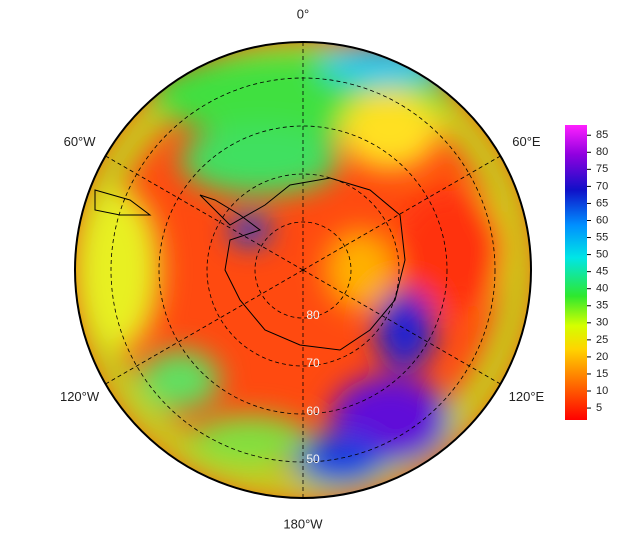 This screenshot has width=625, height=557. What do you see at coordinates (313, 411) in the screenshot?
I see `latitude-label: 60` at bounding box center [313, 411].